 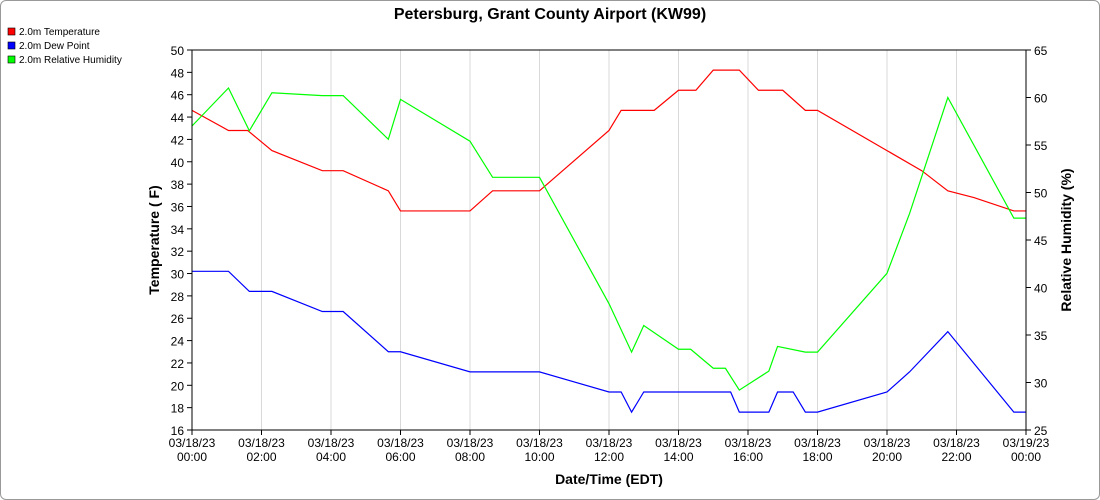 I want to click on right-tick-label: 50, so click(x=1041, y=194).